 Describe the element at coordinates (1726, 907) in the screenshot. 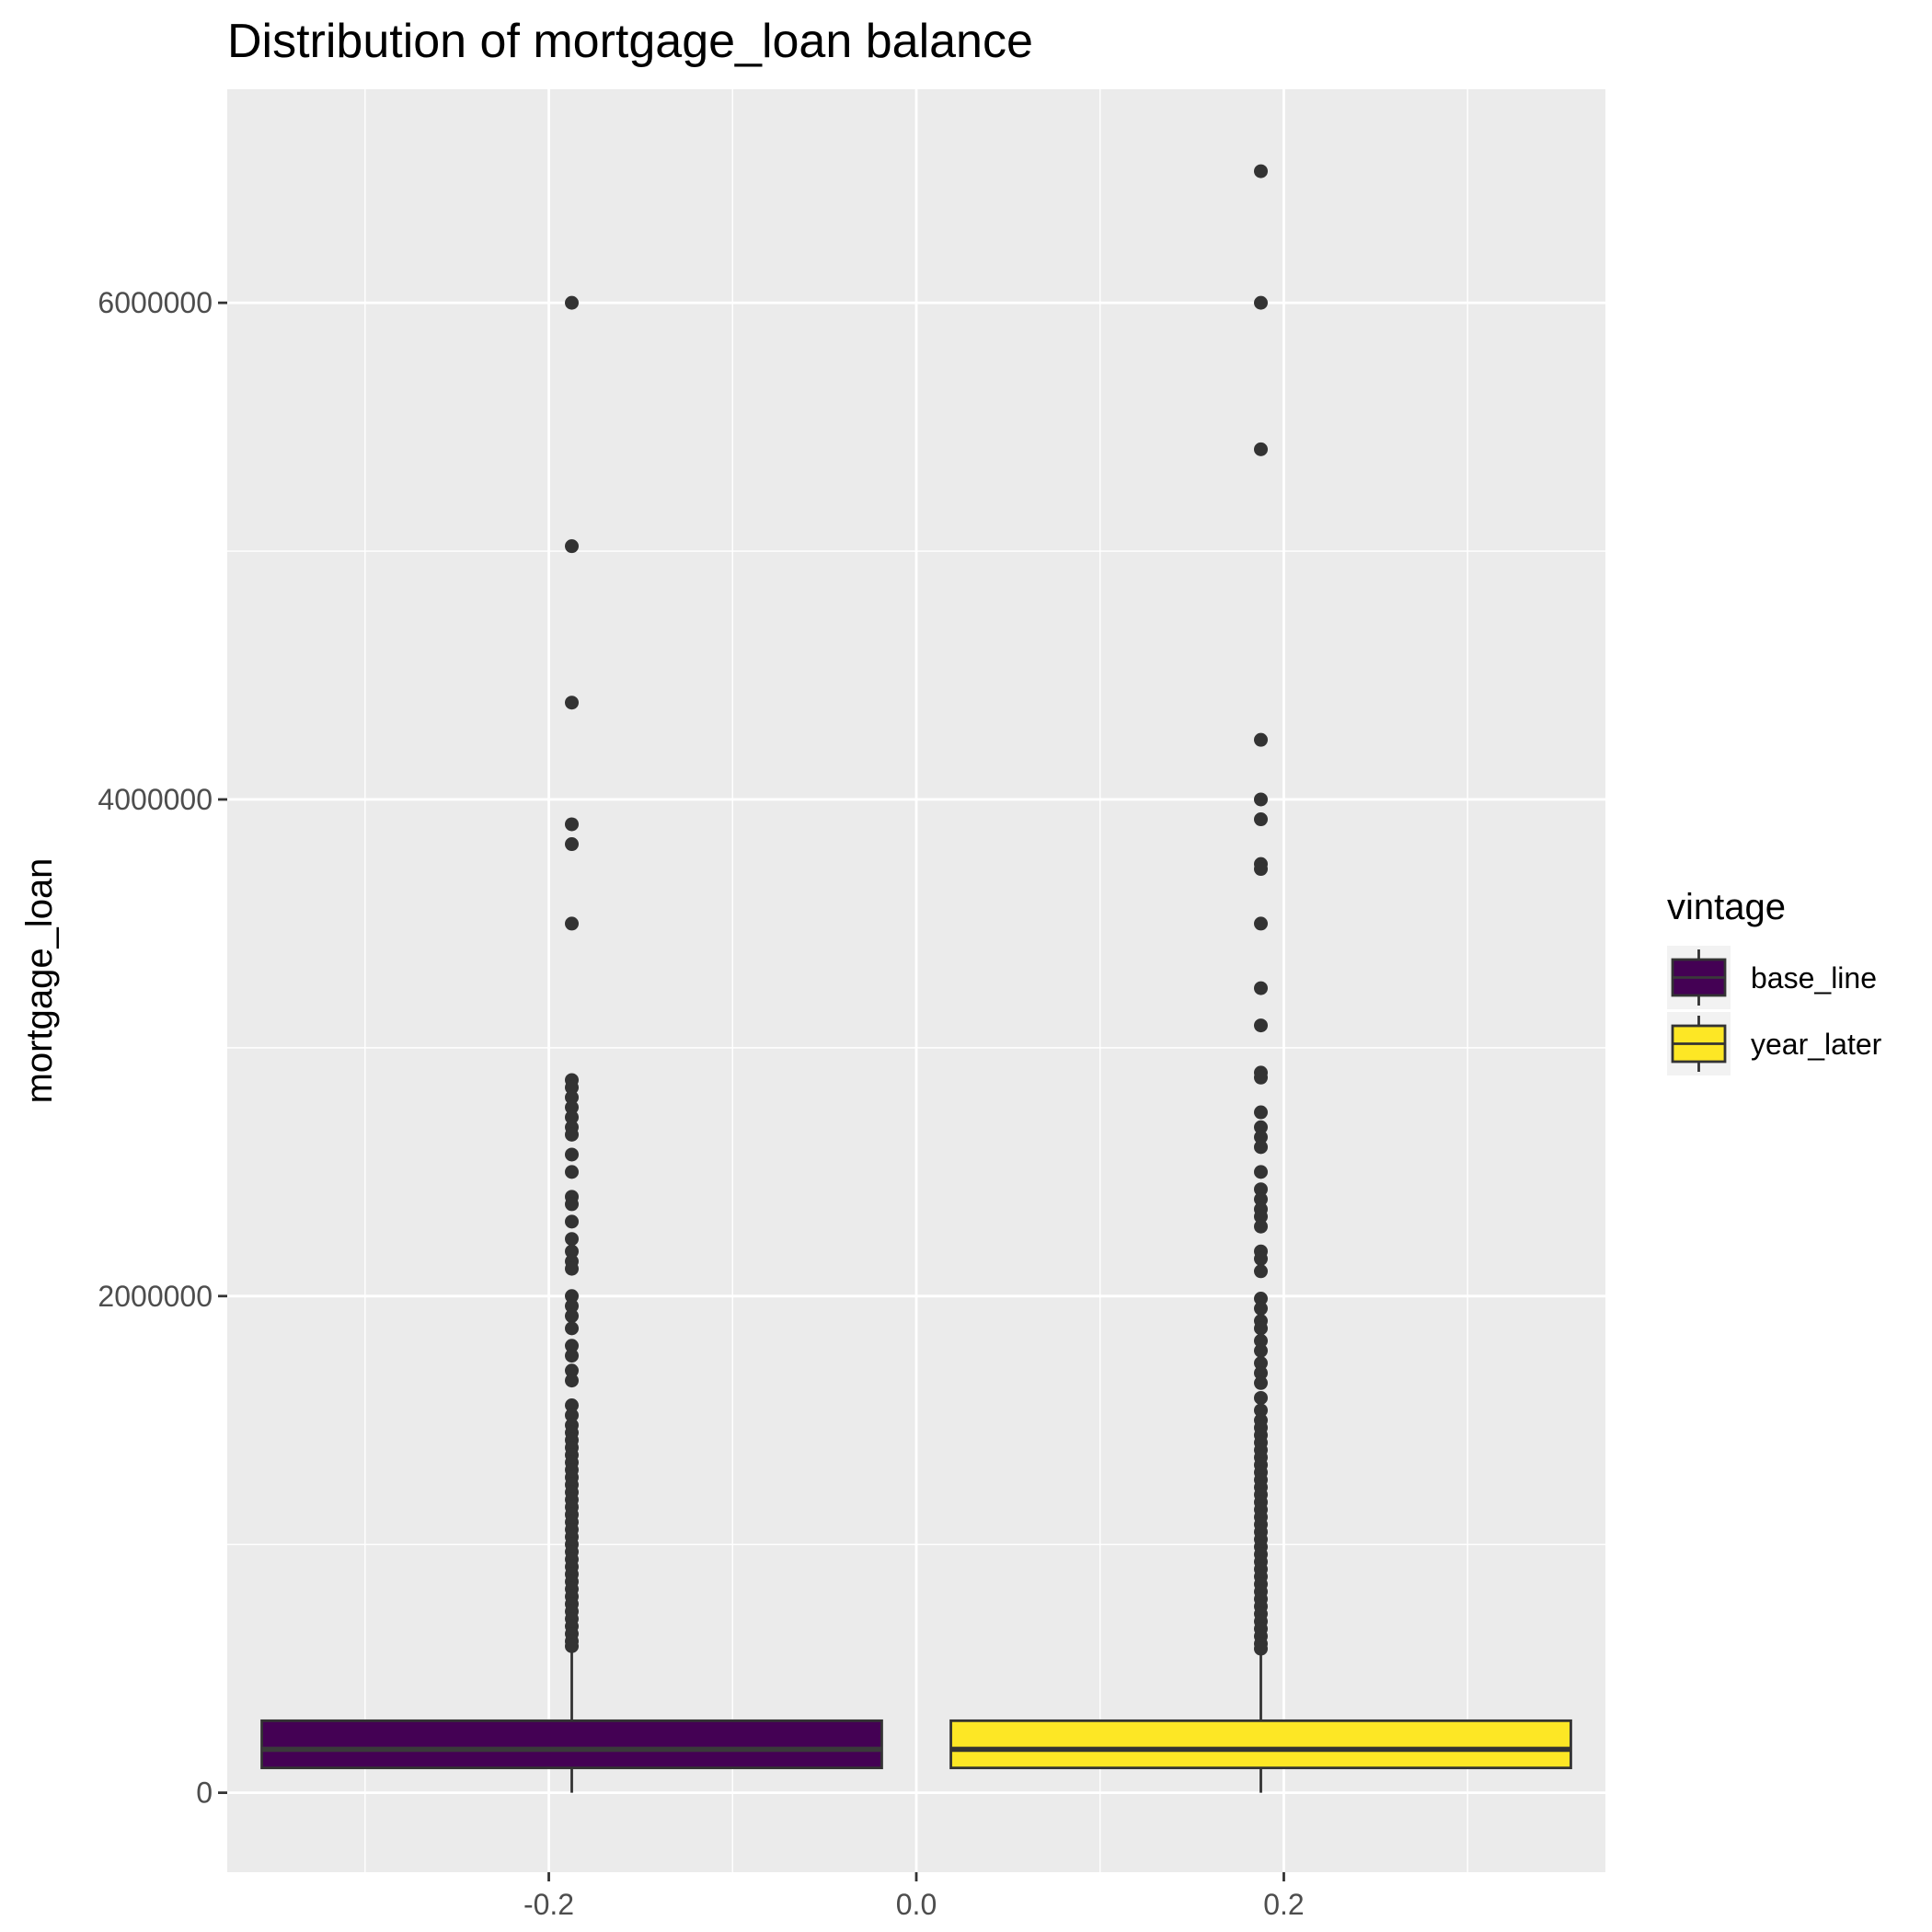

I see `legend-title: vintage` at that location.